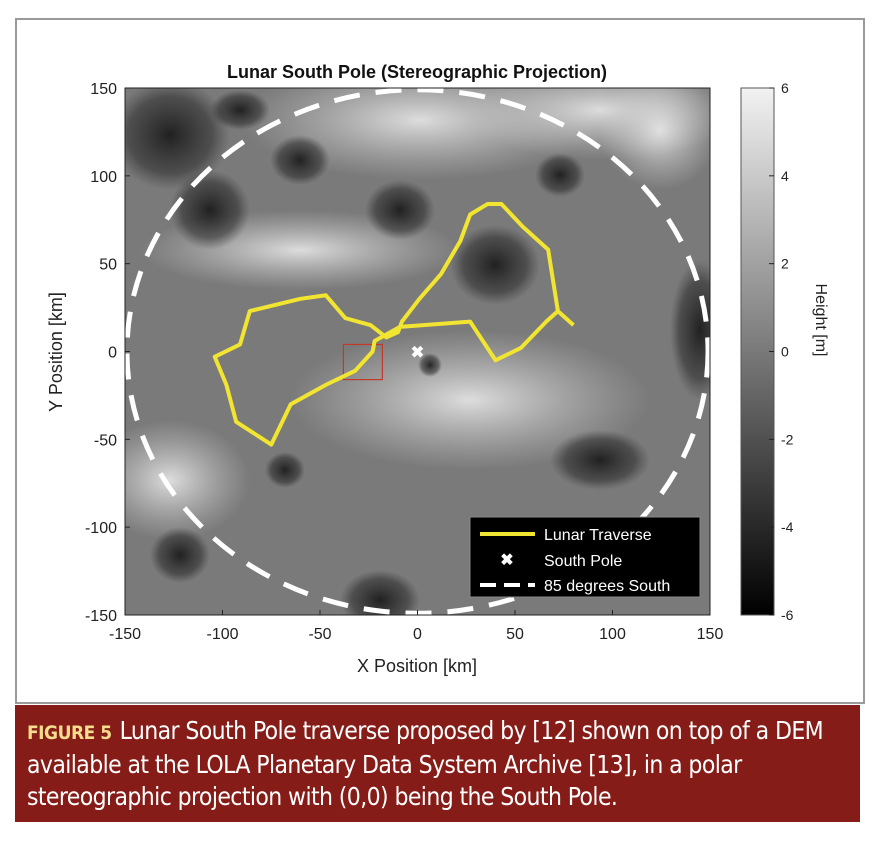  Describe the element at coordinates (612, 634) in the screenshot. I see `x-tick-label: 100` at that location.